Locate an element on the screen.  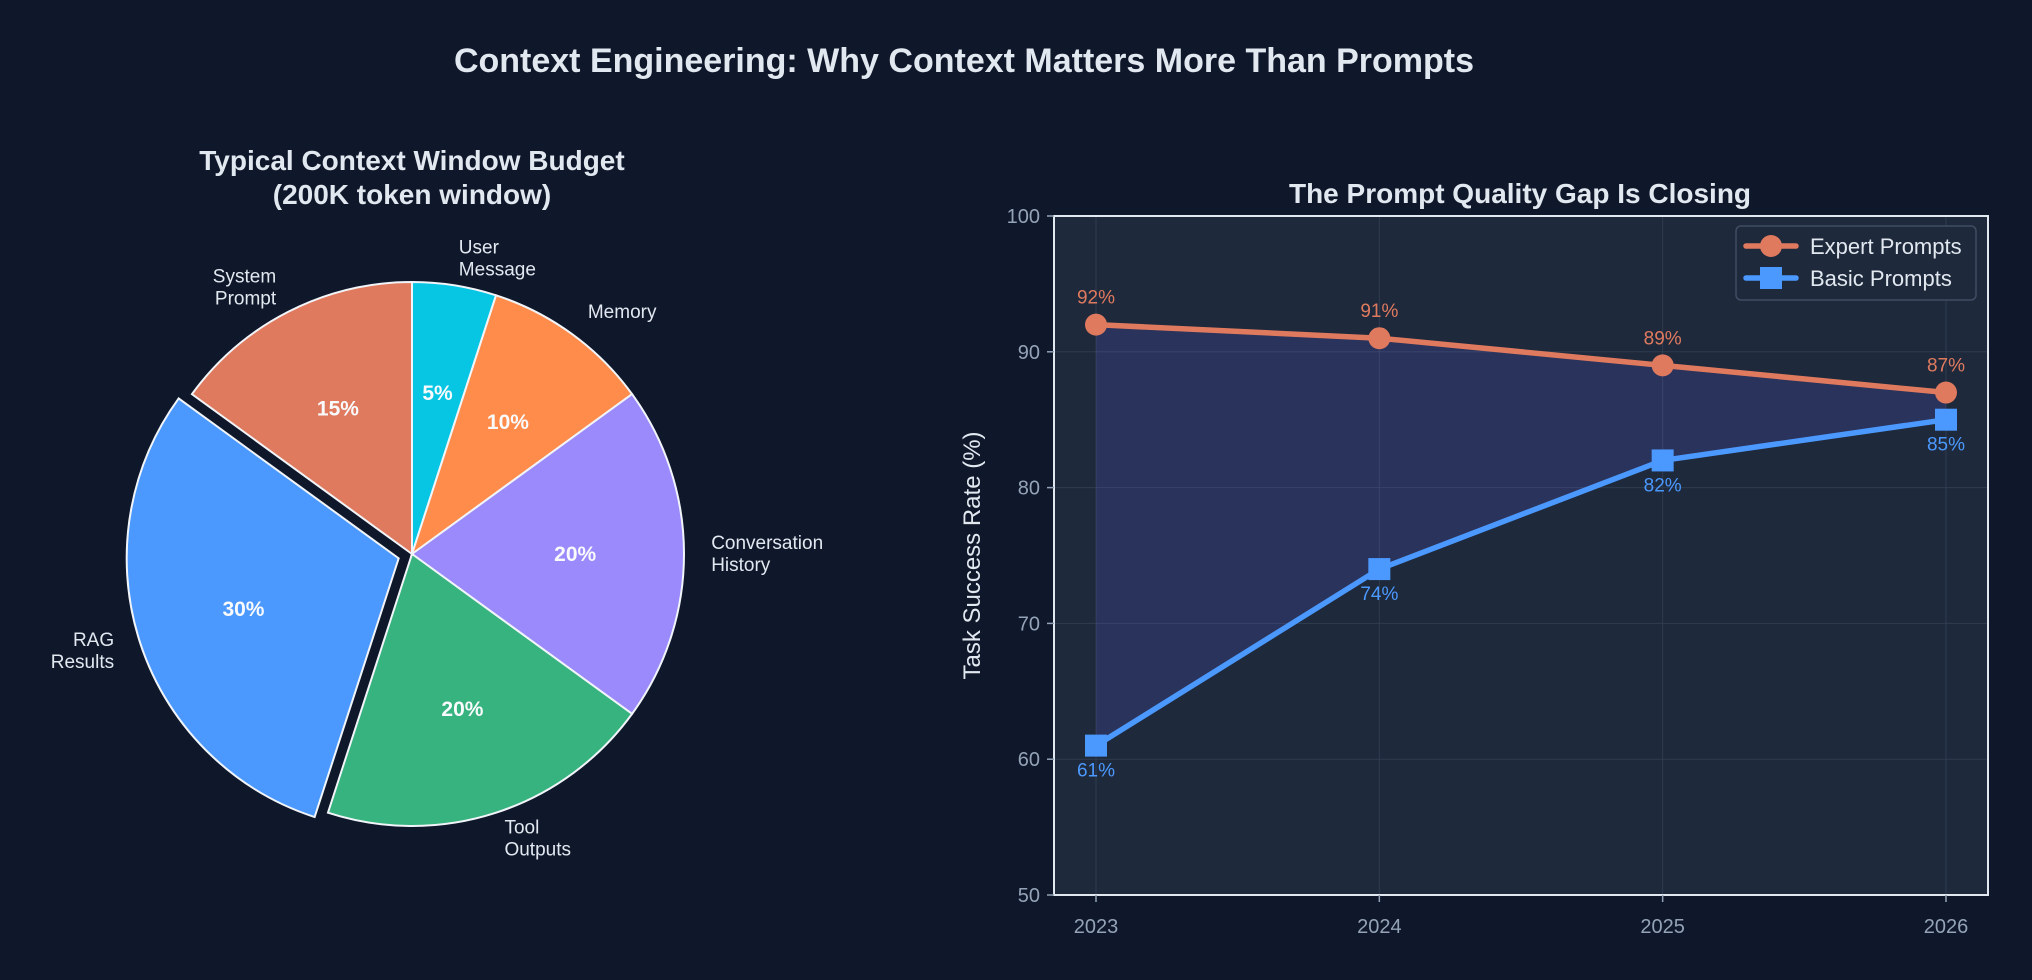
pie-category-label: User Message is located at coordinates (497, 258).